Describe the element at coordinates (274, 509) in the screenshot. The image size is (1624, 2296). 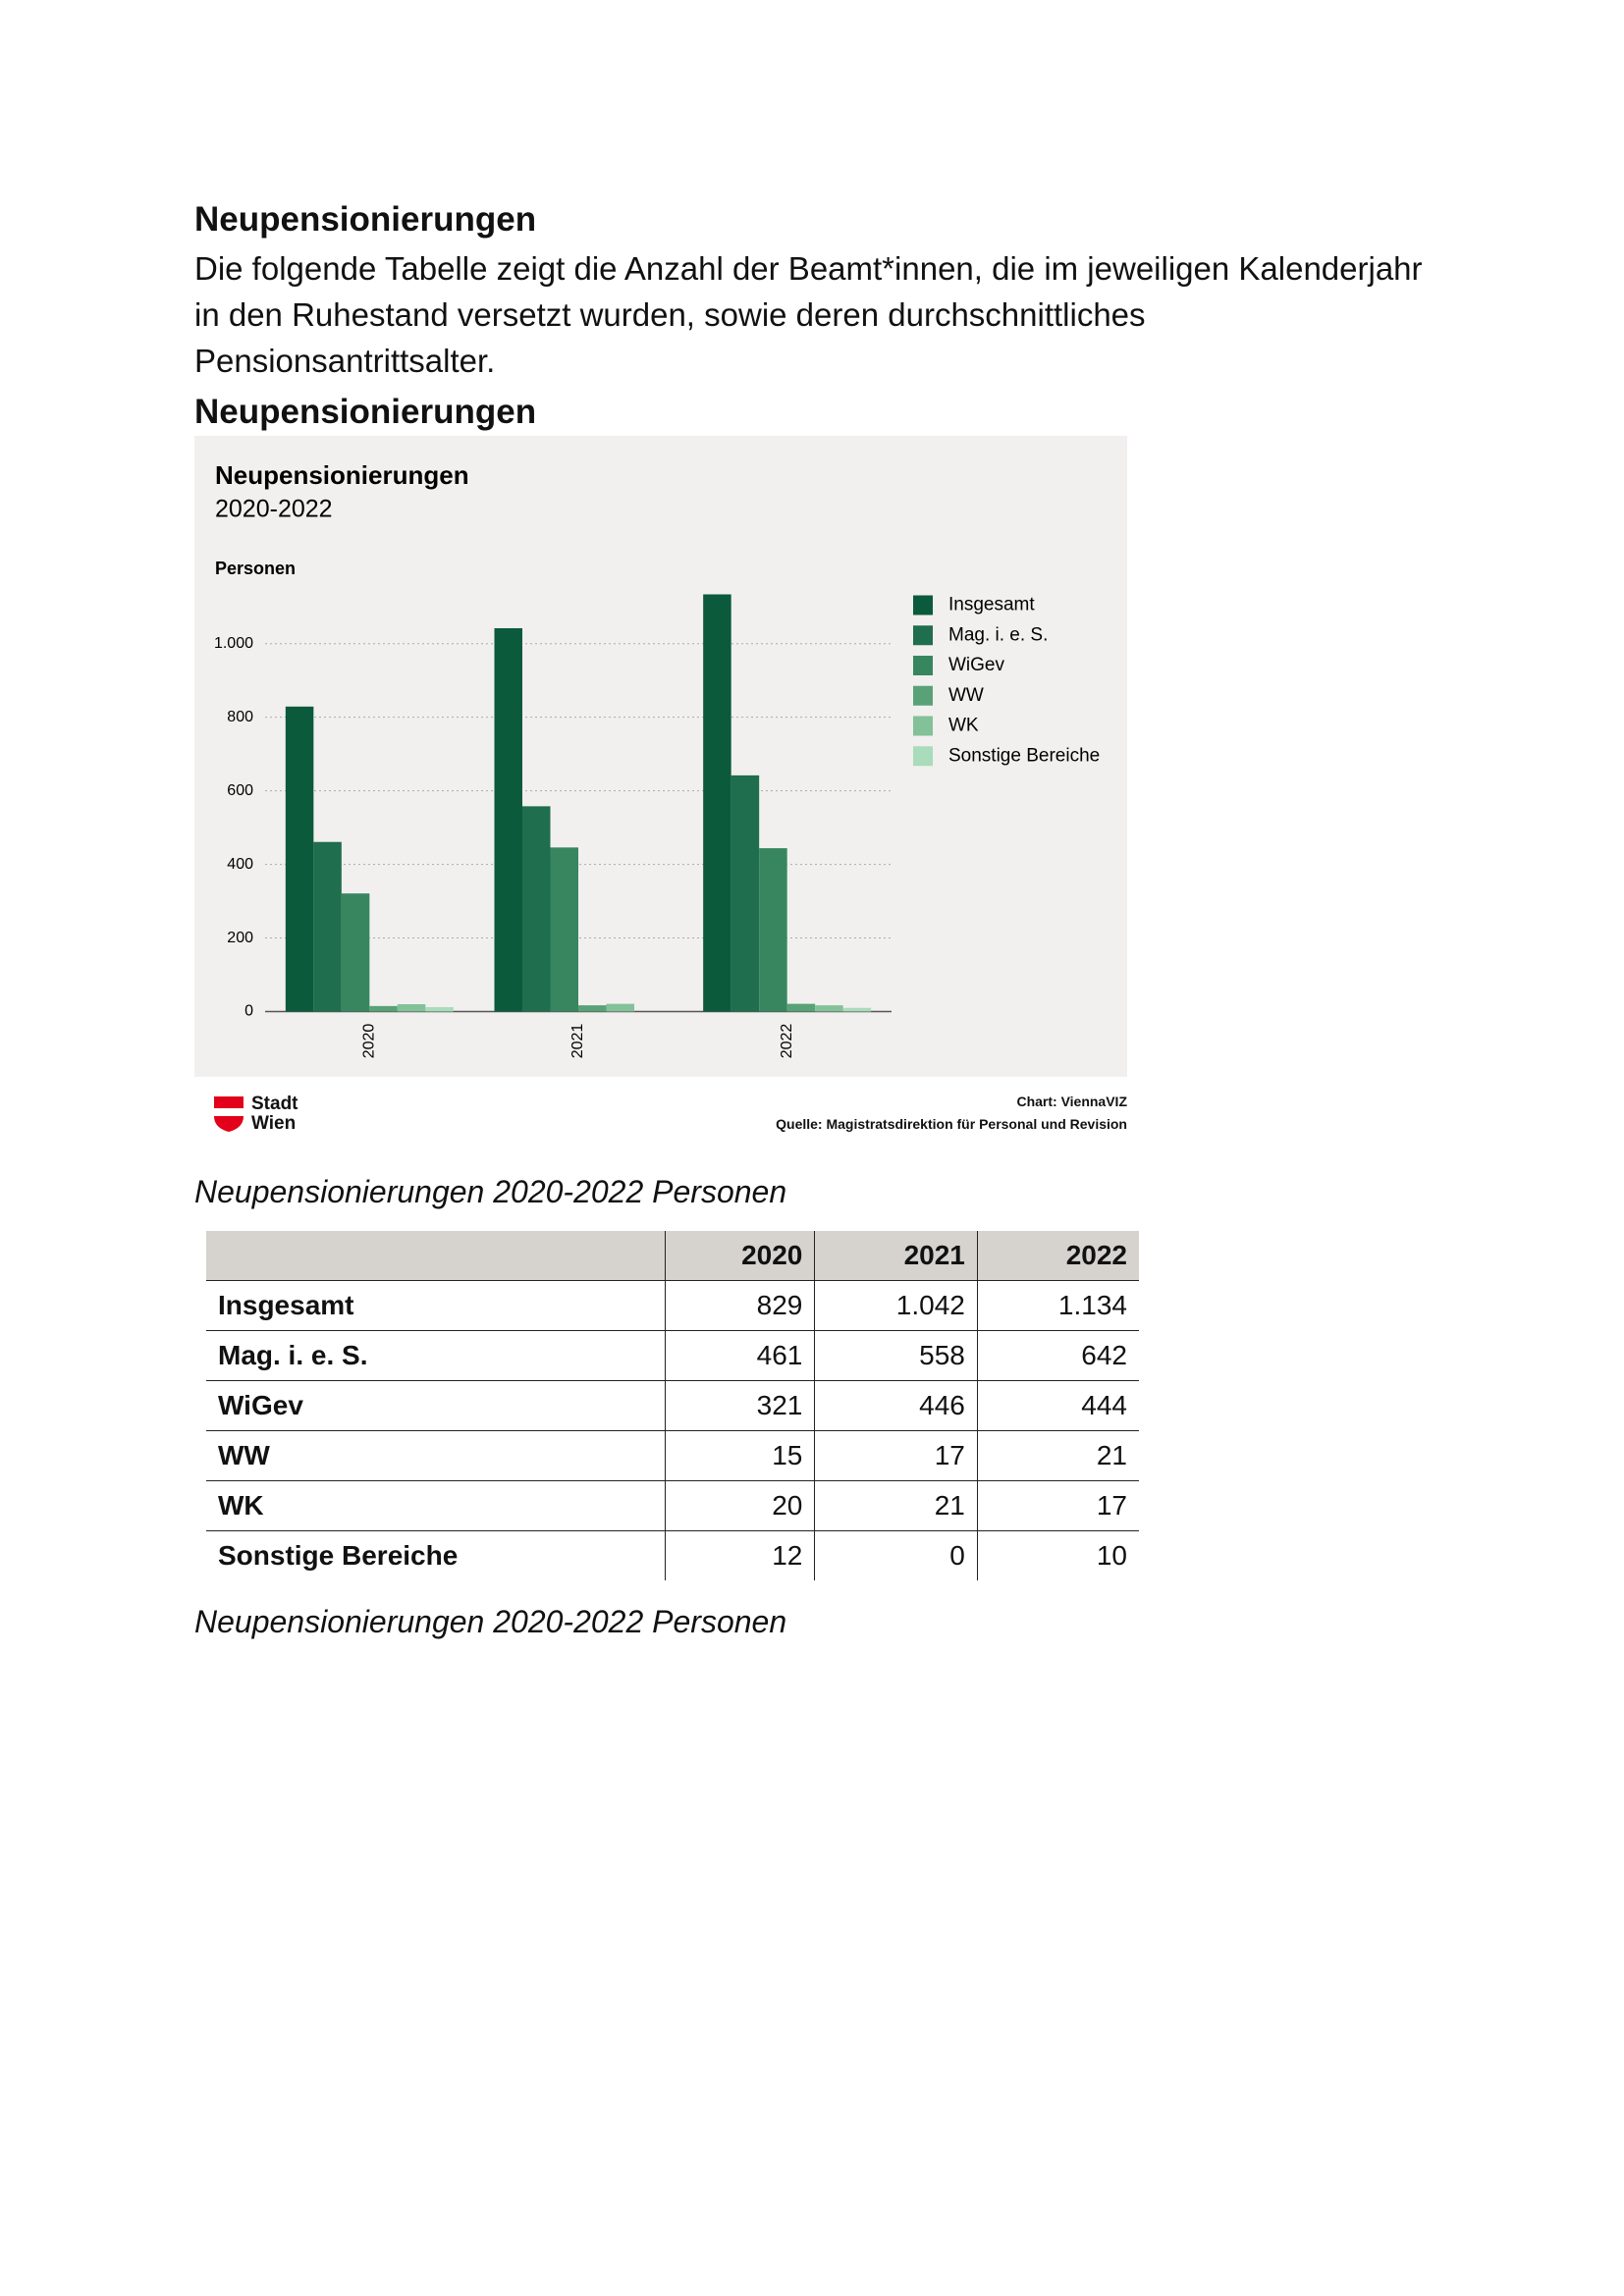
I see `chart-subtitle: 2020-2022` at that location.